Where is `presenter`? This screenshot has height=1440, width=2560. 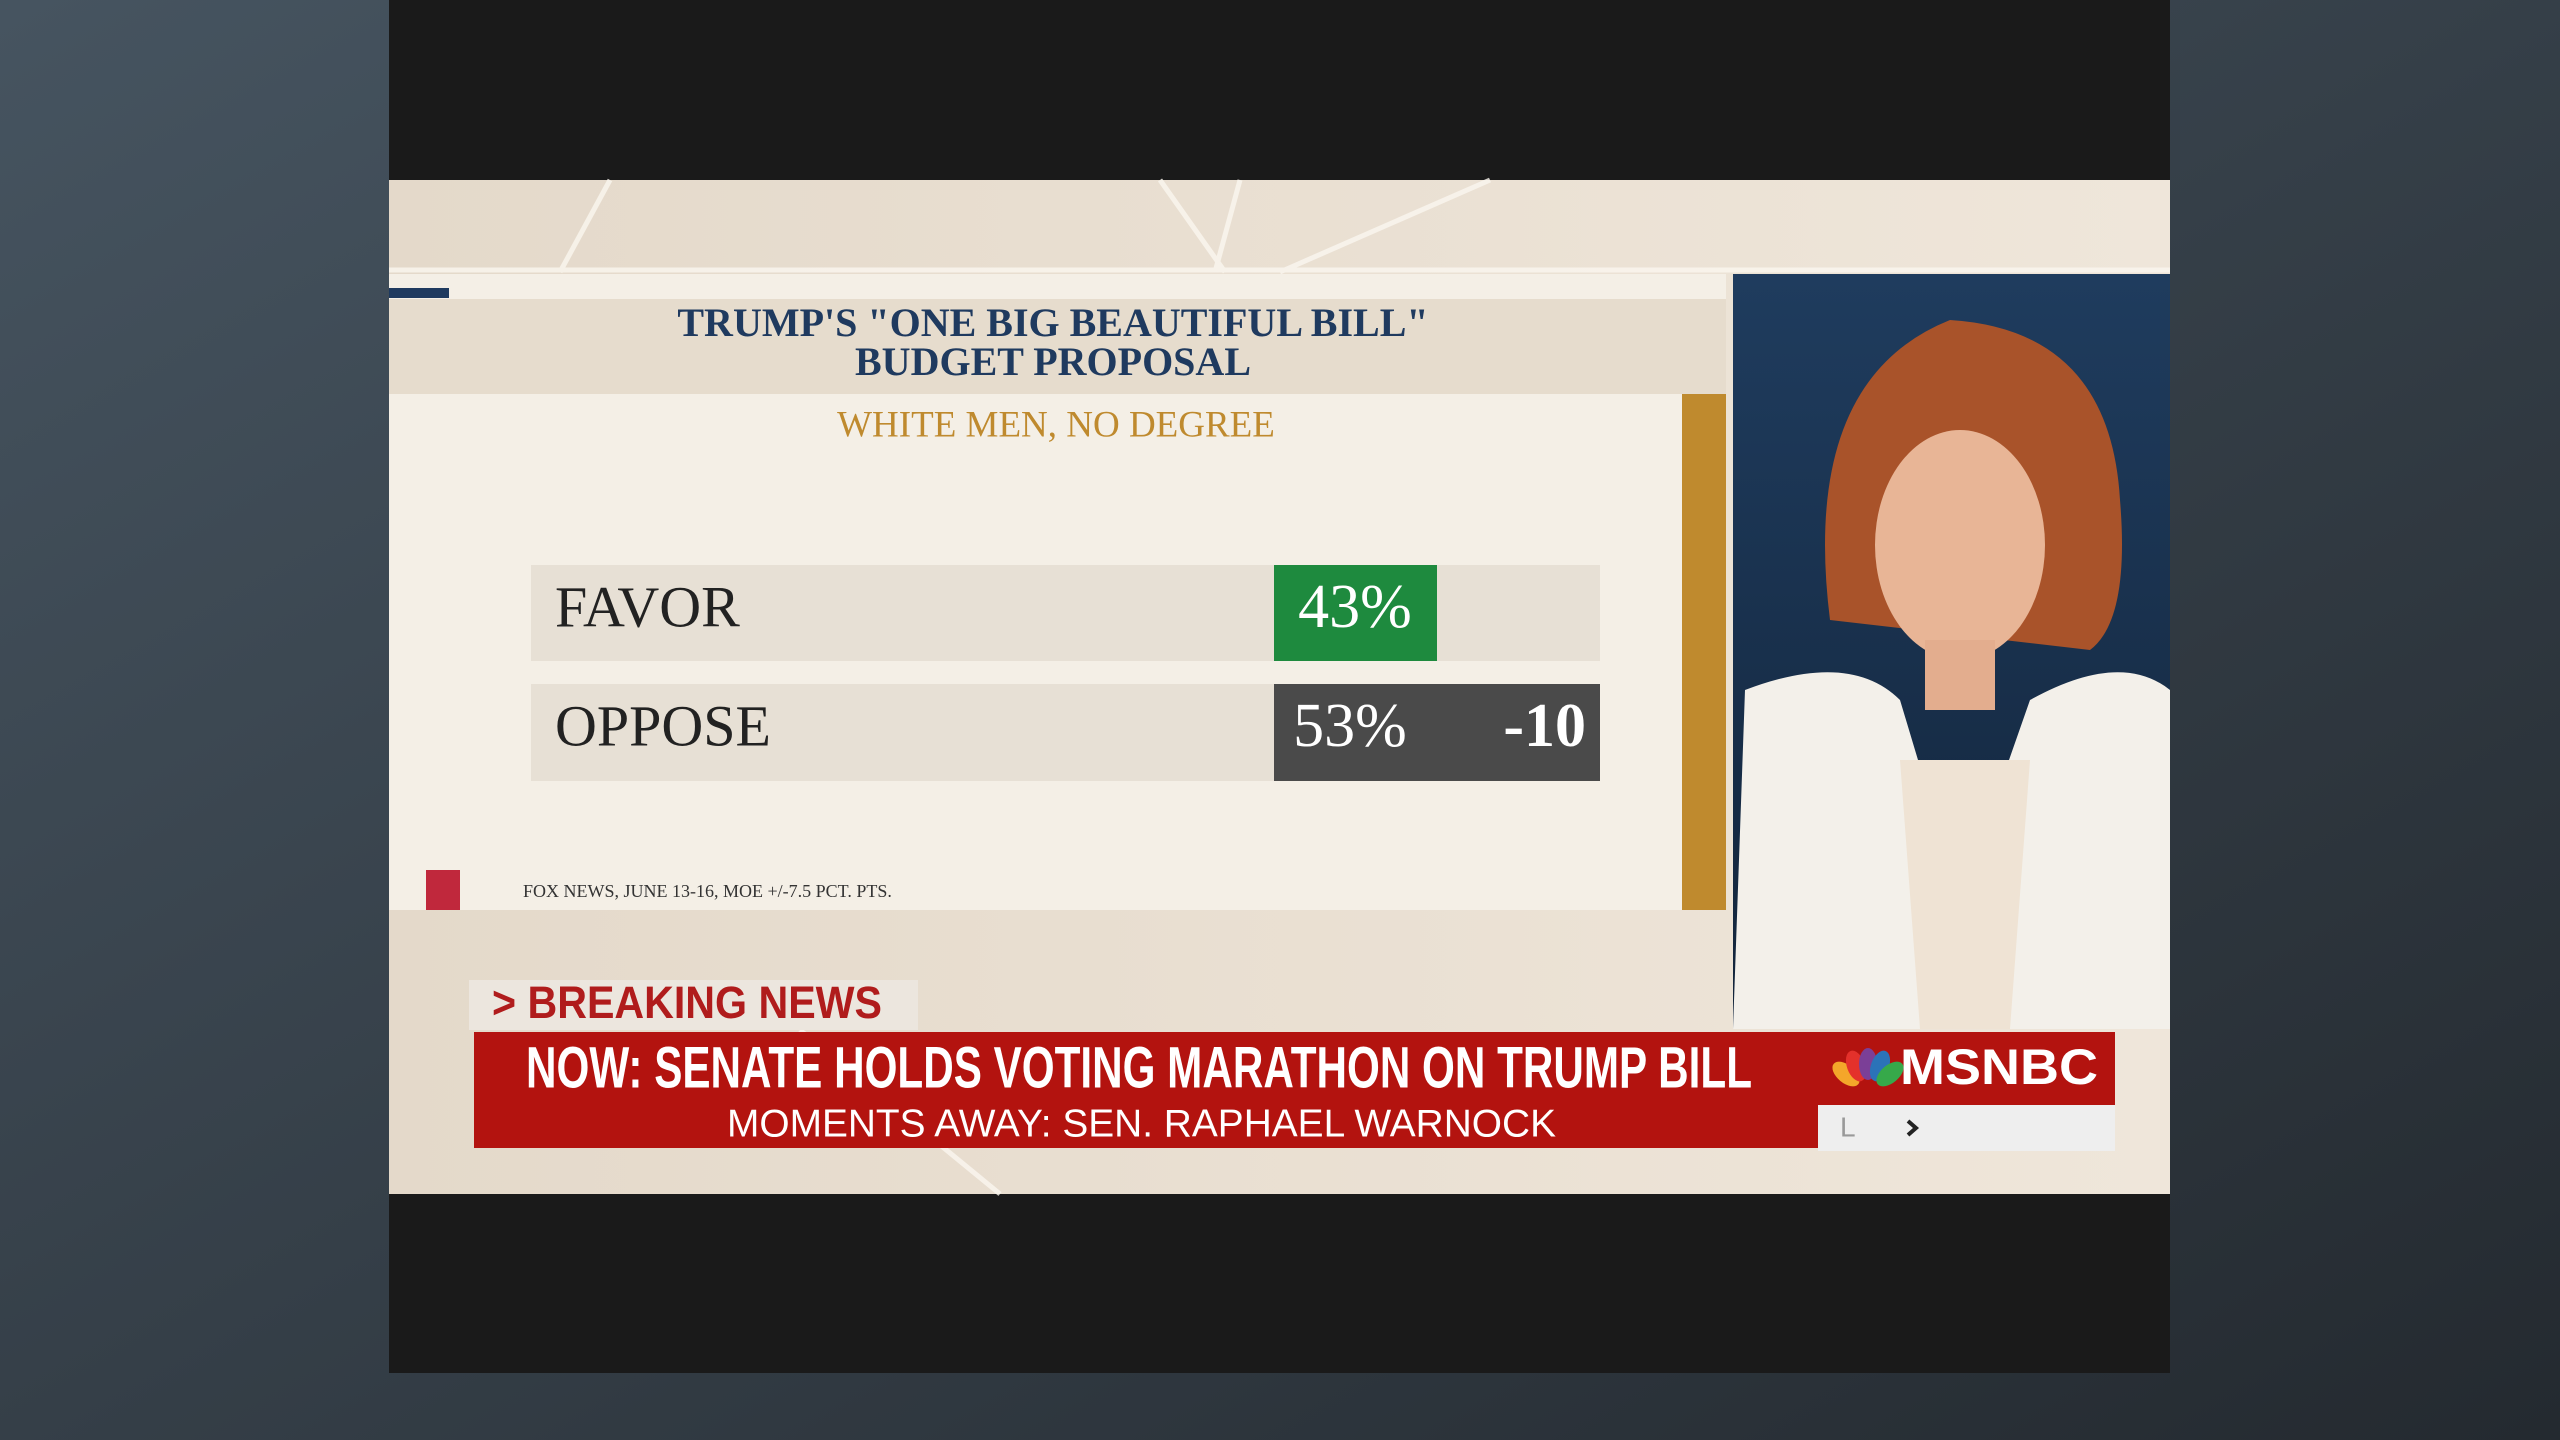
presenter is located at coordinates (1951, 674).